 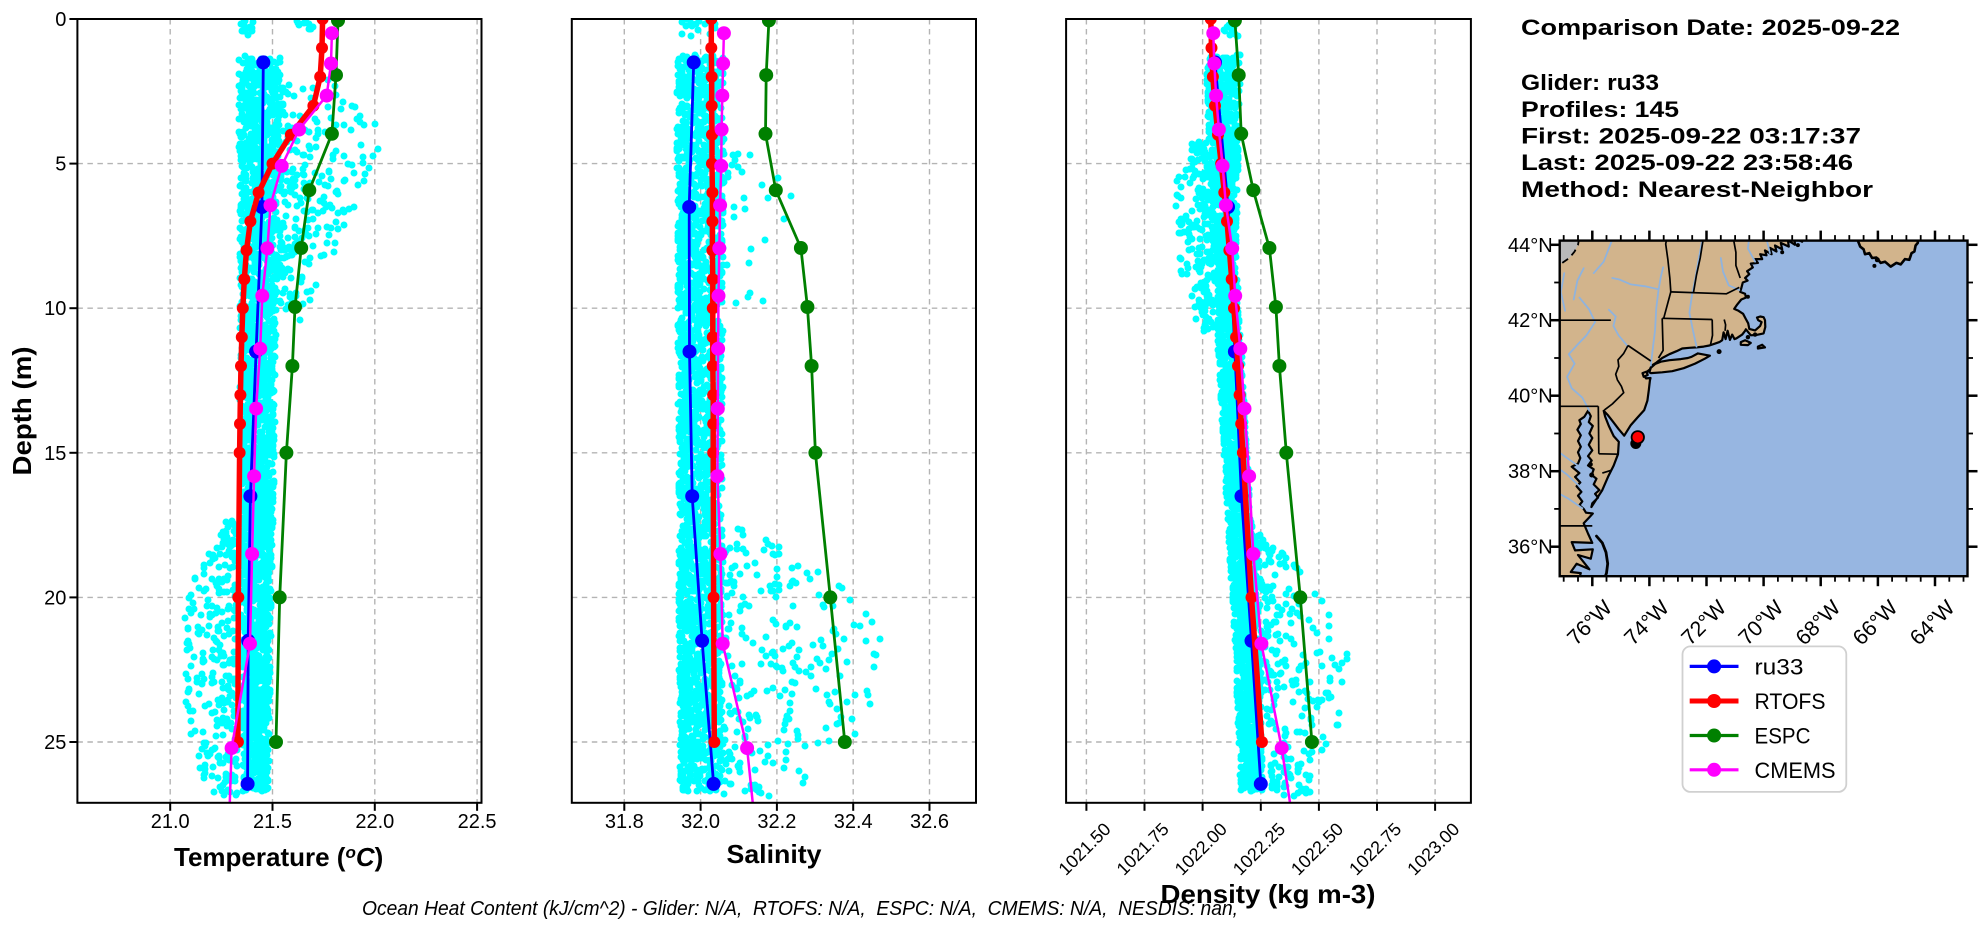 I want to click on svg-text: Depth (m), so click(x=22, y=411).